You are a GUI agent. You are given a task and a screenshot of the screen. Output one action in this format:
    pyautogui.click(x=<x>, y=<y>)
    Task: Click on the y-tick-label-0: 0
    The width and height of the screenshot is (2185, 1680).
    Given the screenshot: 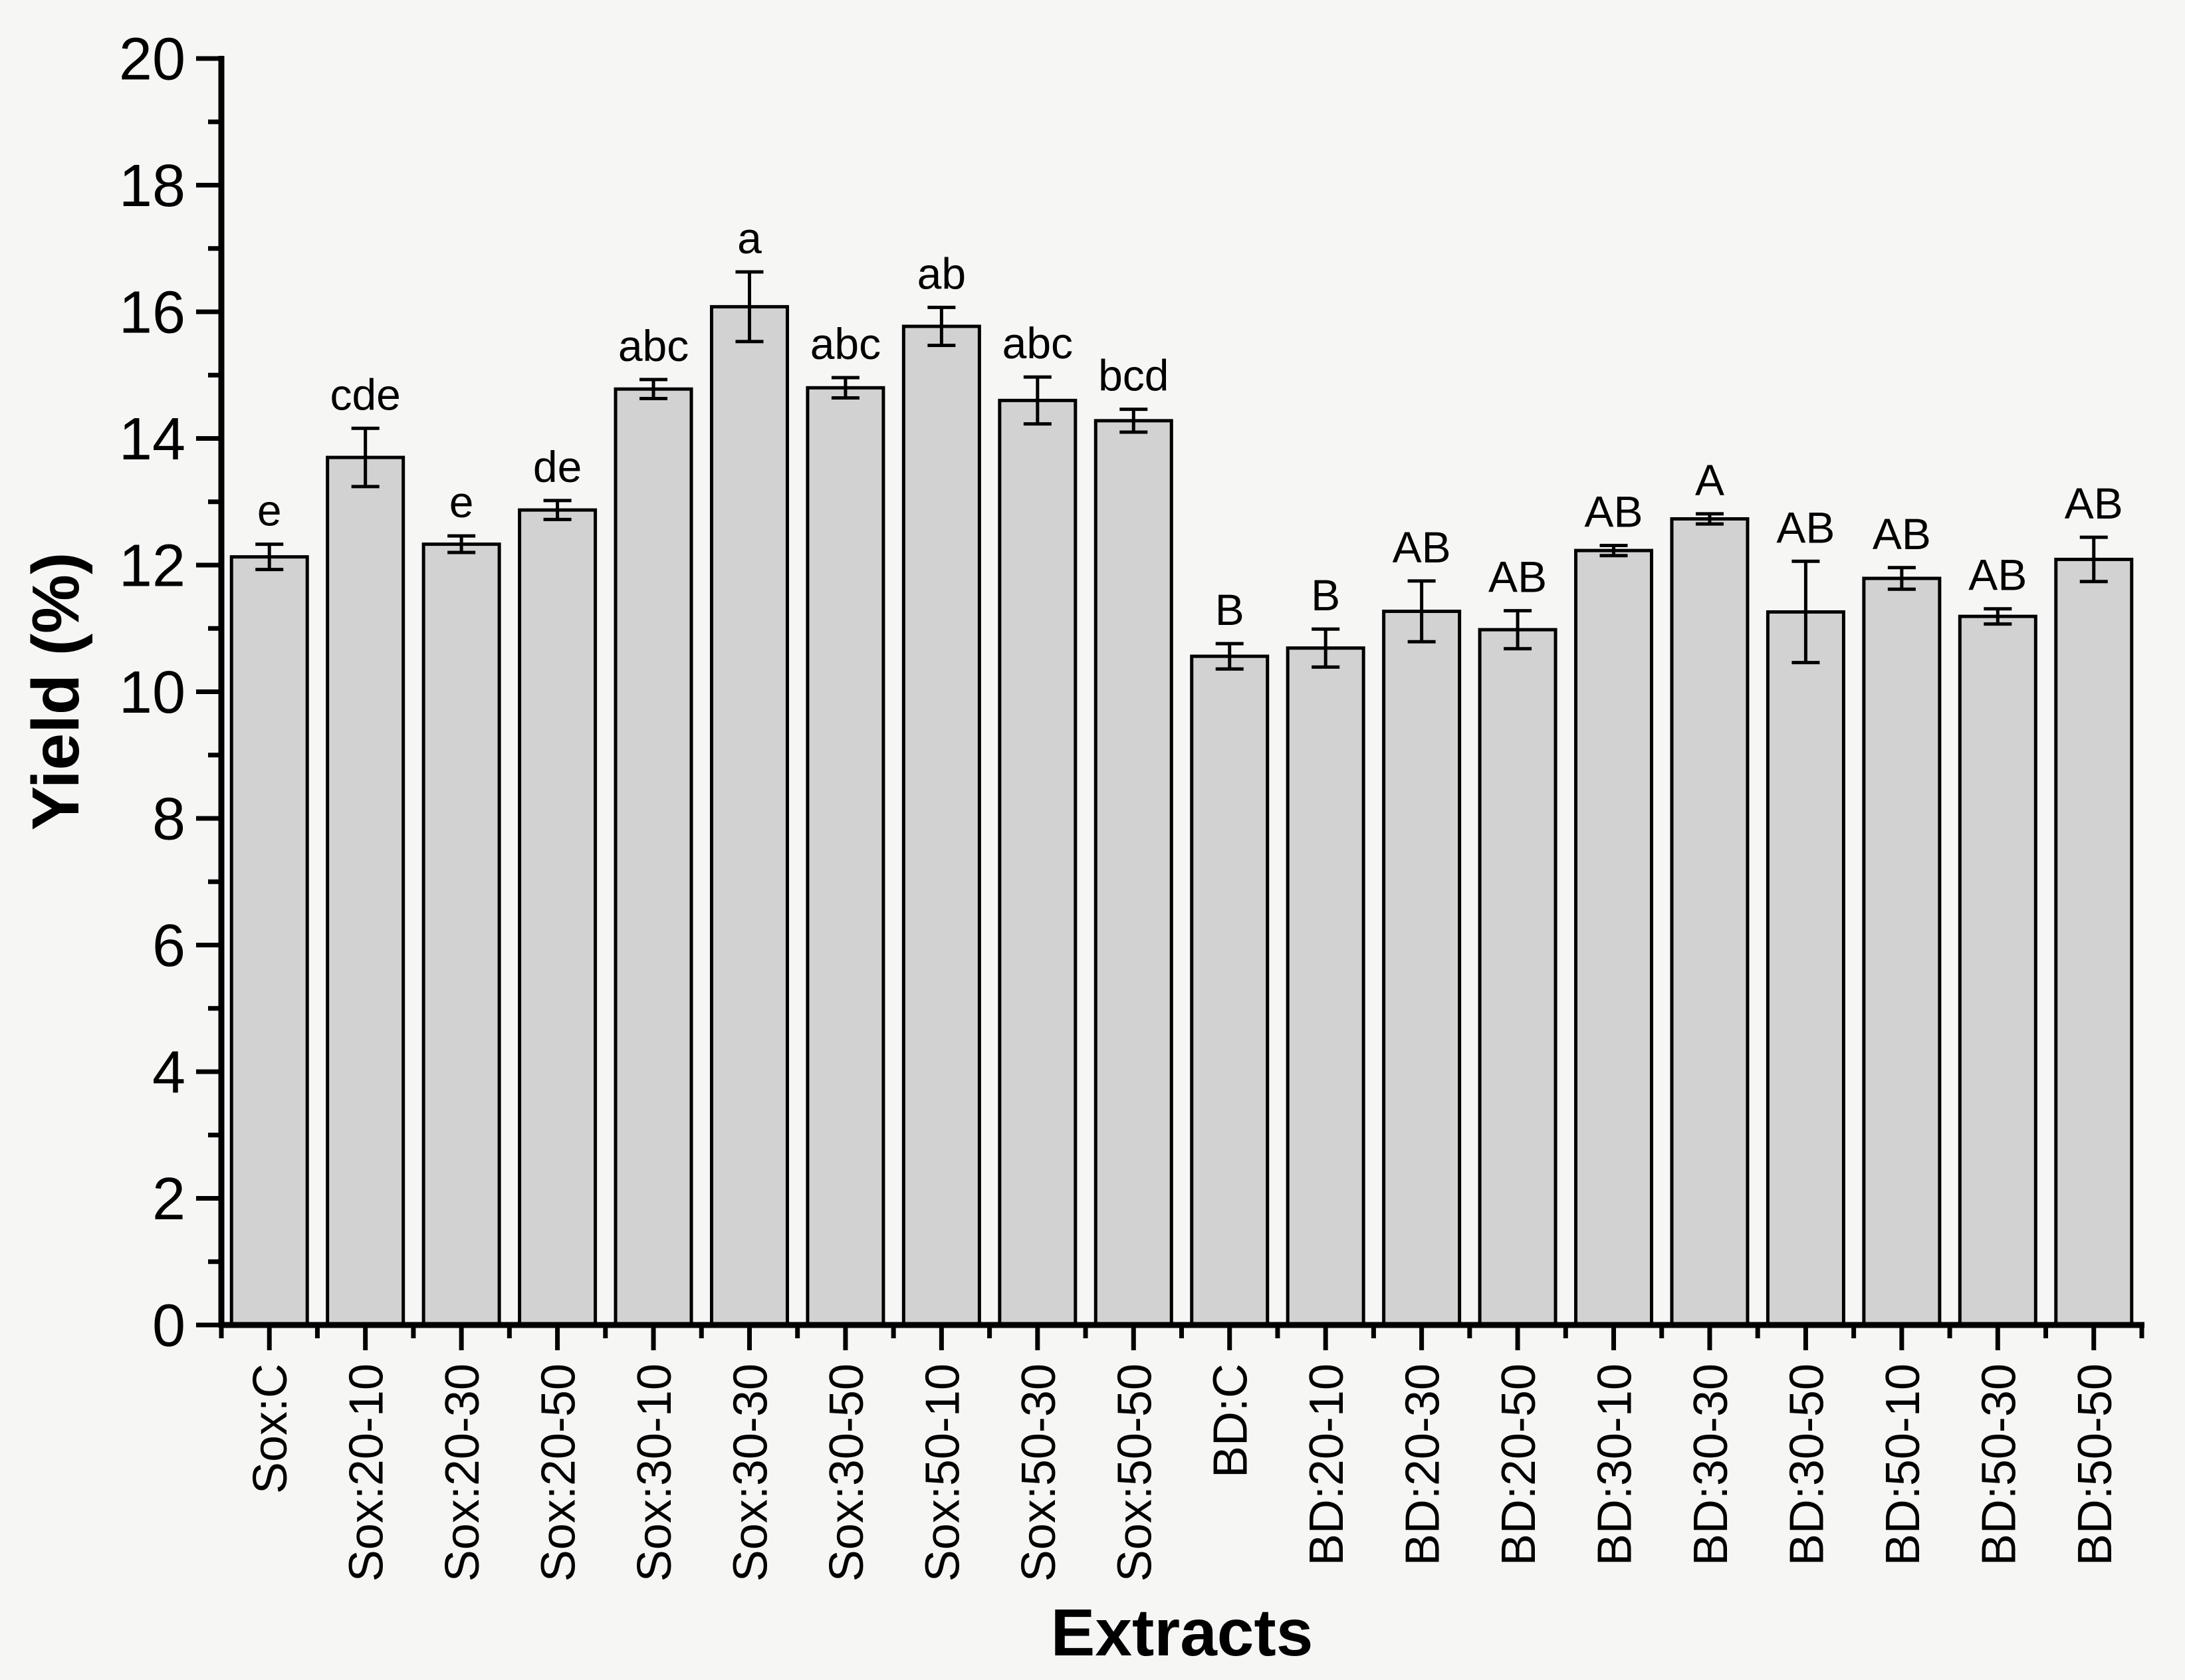 What is the action you would take?
    pyautogui.click(x=168, y=1326)
    